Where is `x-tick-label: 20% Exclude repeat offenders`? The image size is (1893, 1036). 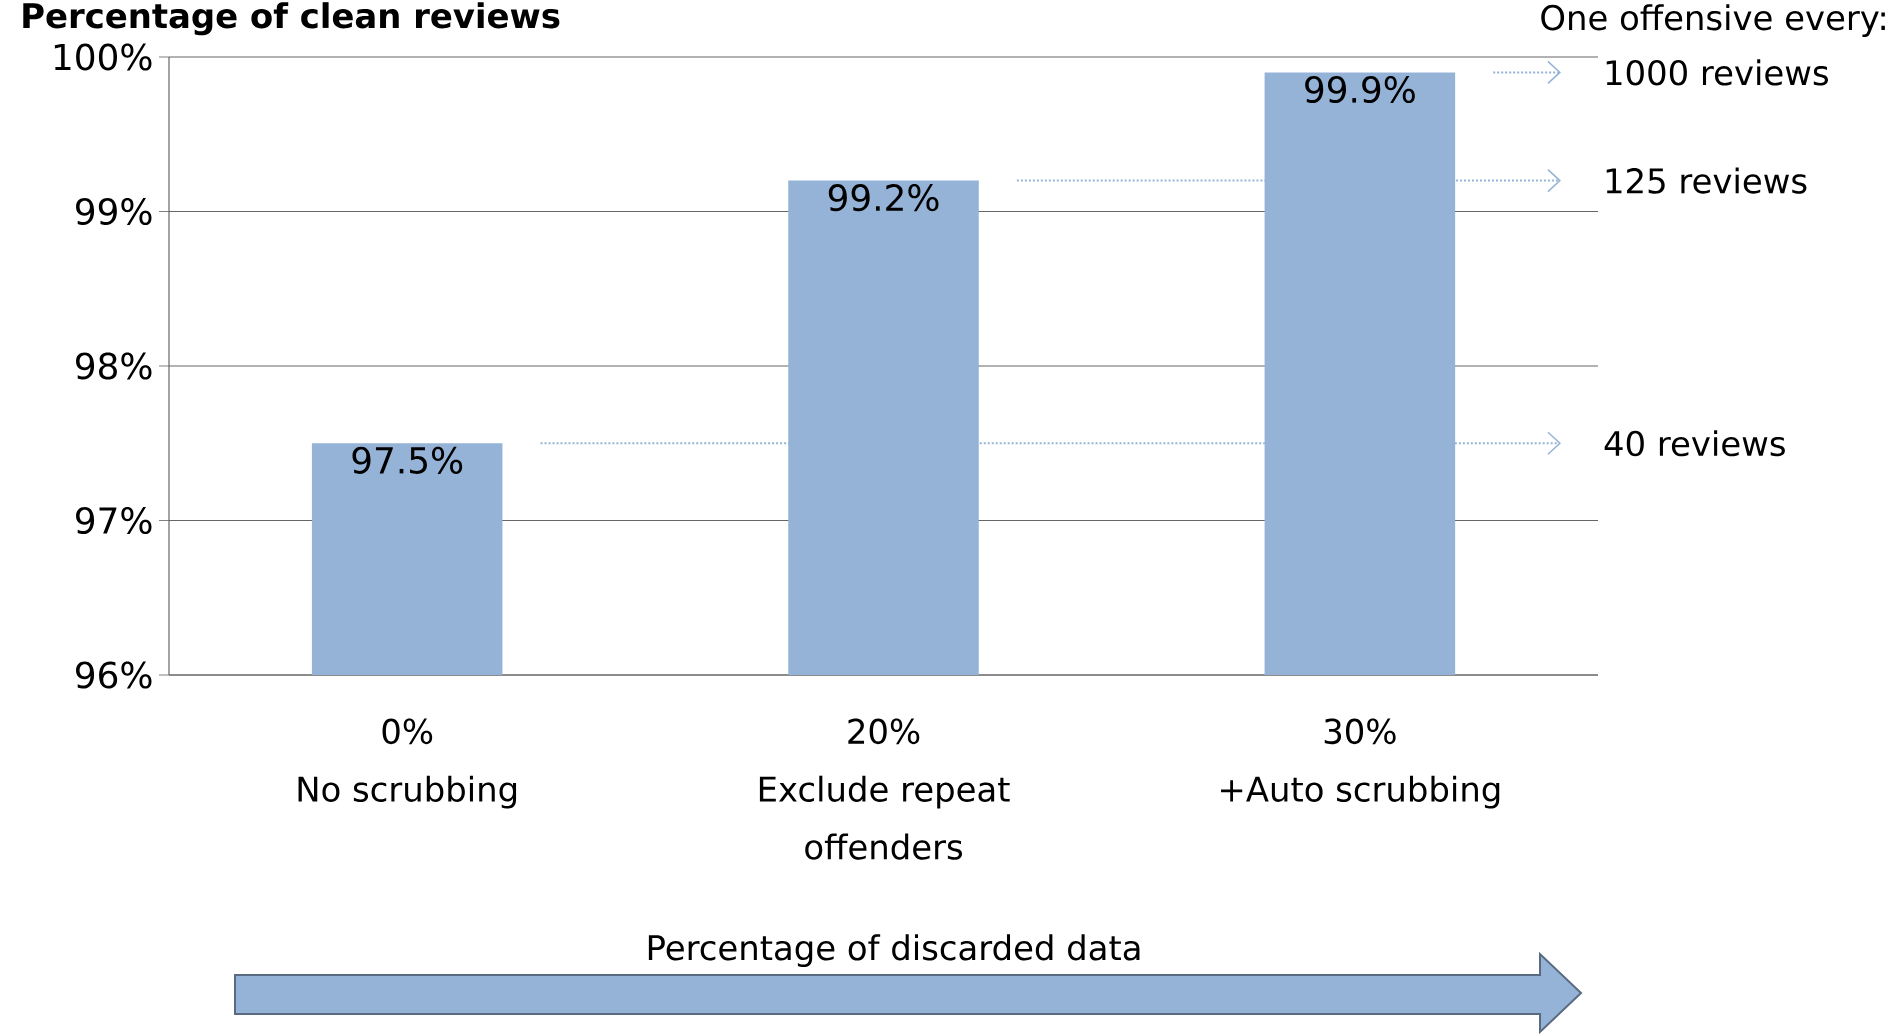
x-tick-label: 20% Exclude repeat offenders is located at coordinates (884, 789).